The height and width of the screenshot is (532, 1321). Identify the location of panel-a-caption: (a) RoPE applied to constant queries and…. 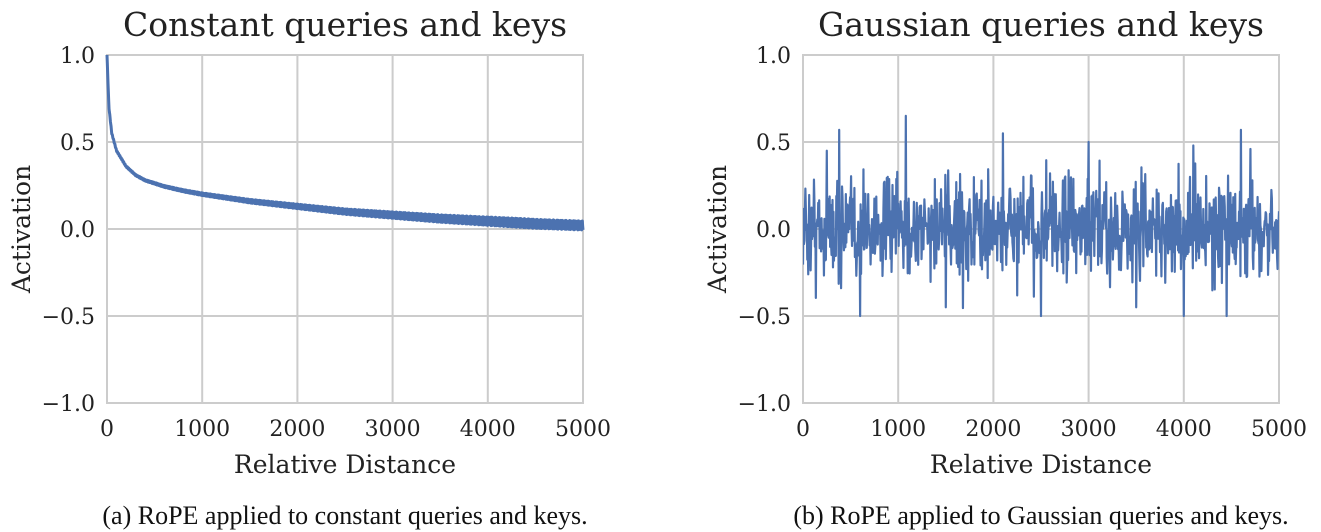
(344, 515).